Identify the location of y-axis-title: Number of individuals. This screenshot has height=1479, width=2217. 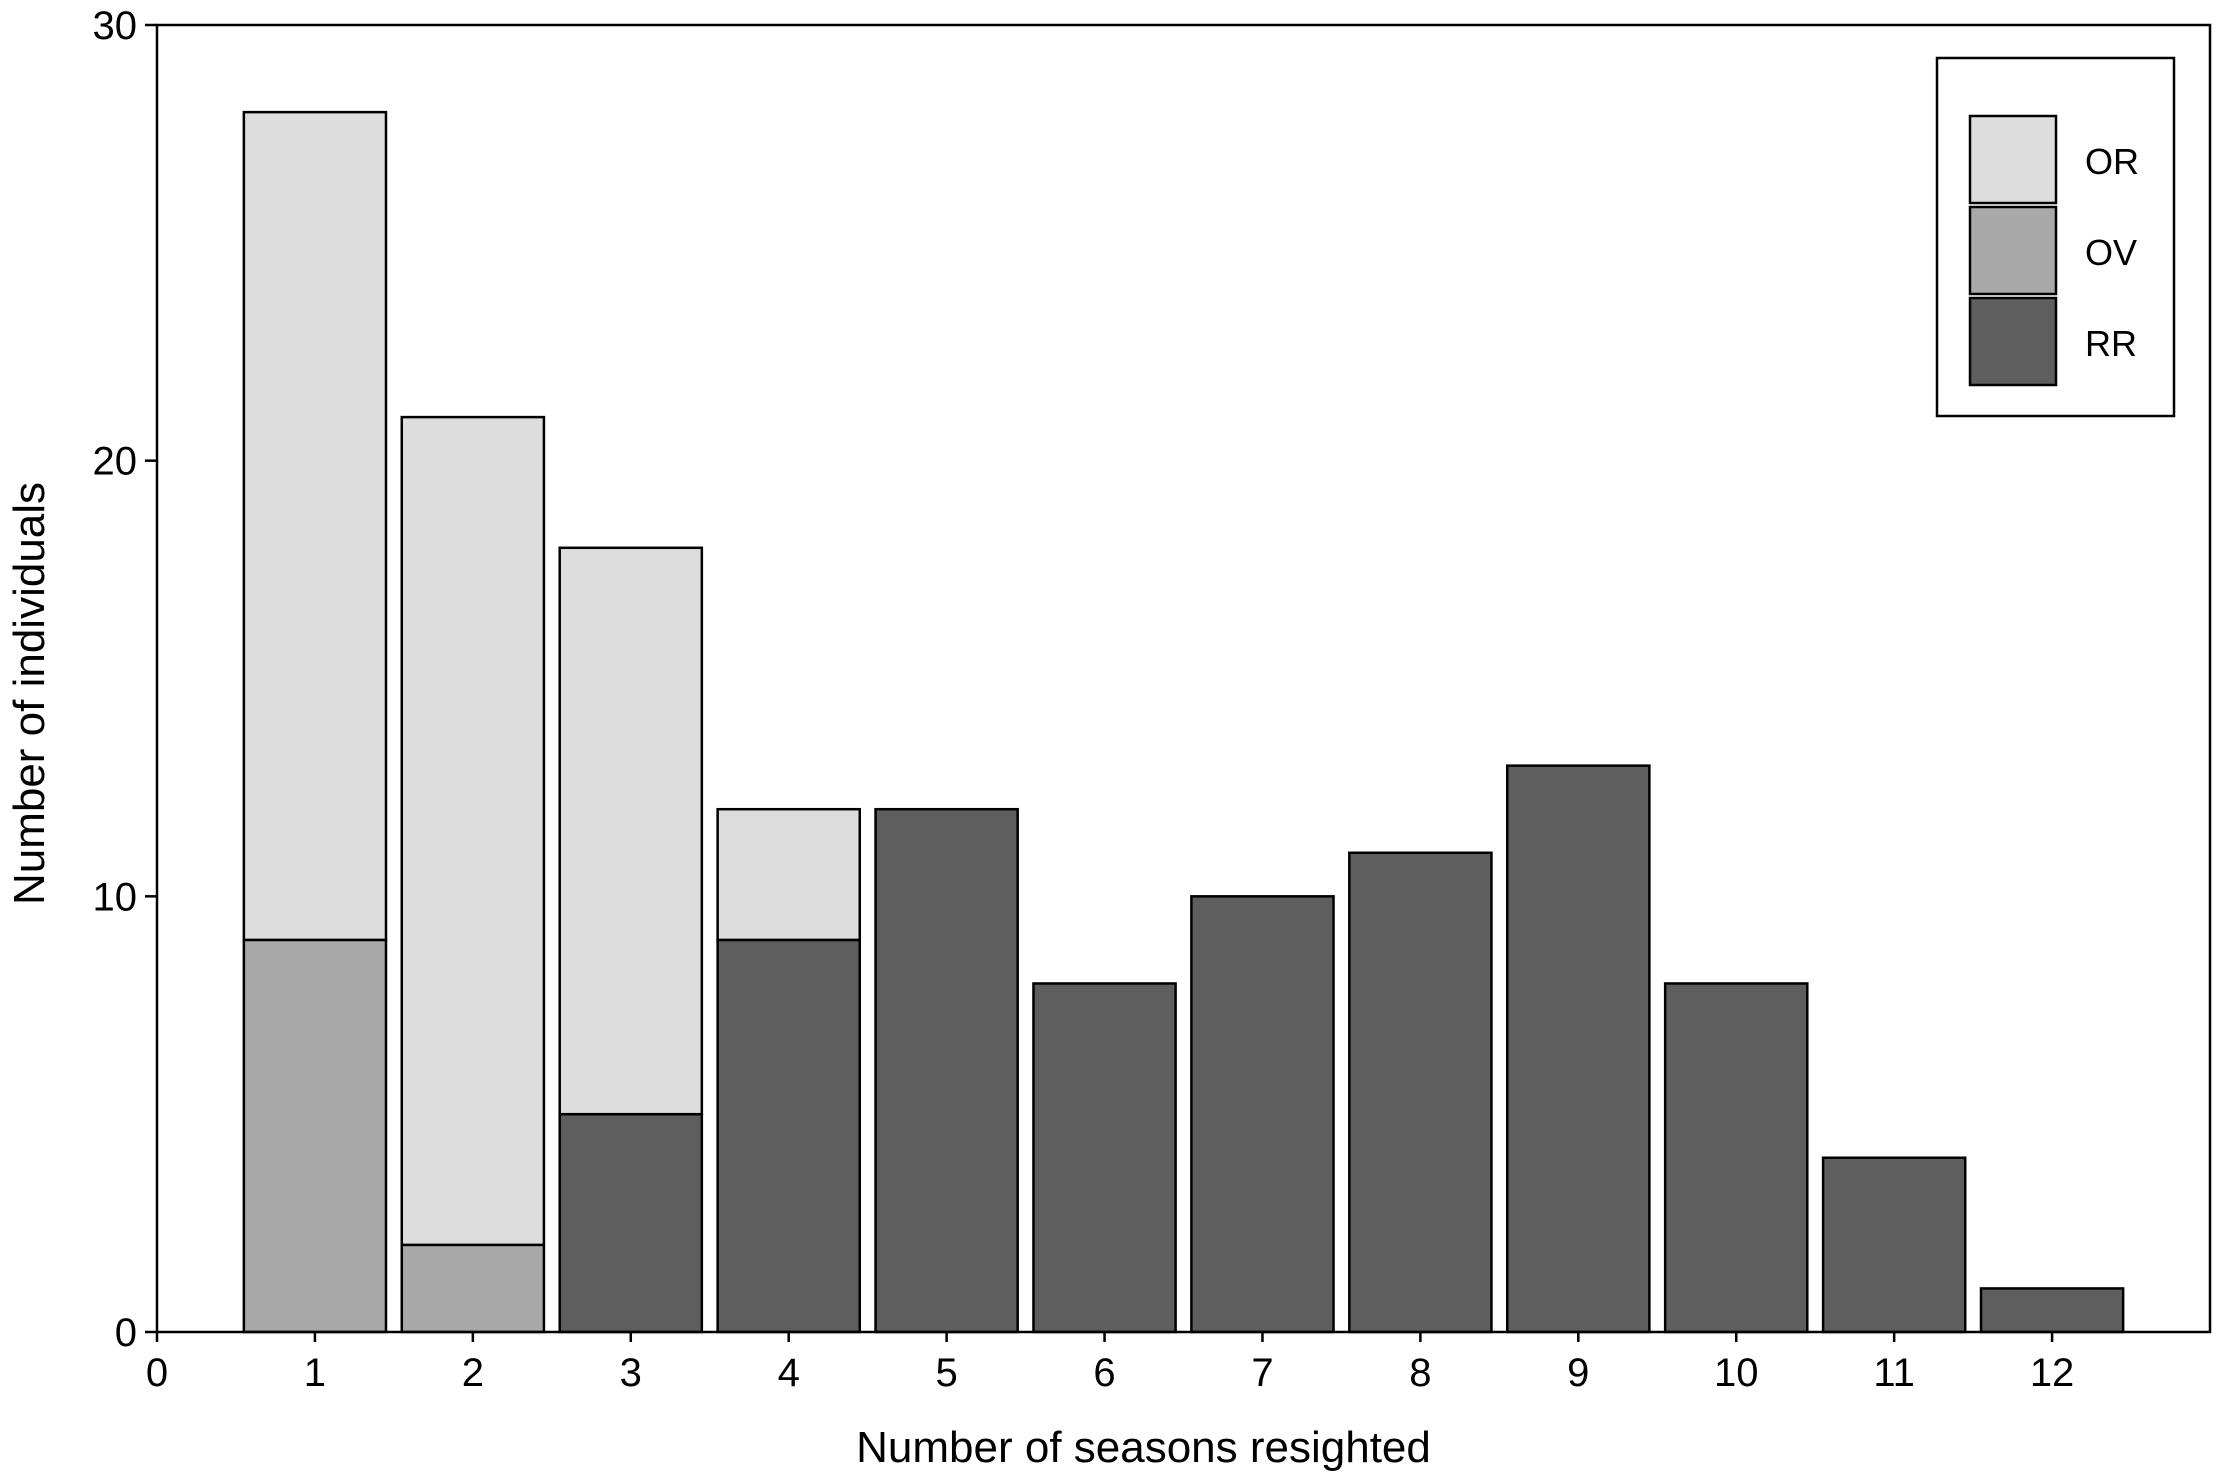
(29, 693).